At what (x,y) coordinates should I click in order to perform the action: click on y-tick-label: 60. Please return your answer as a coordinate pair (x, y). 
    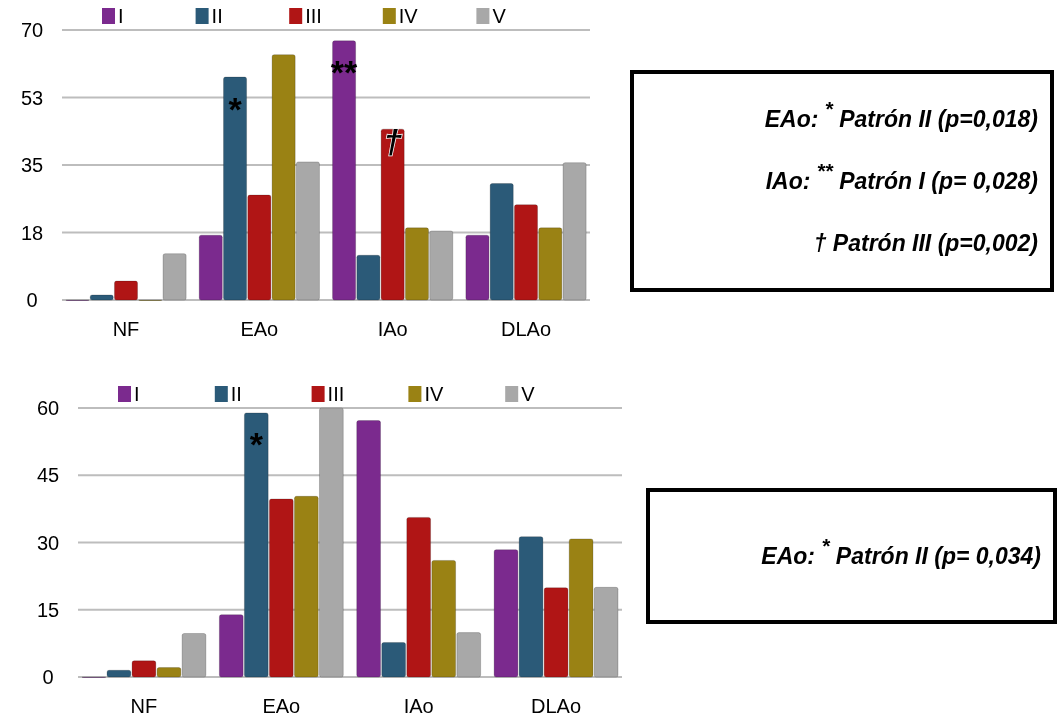
    Looking at the image, I should click on (48, 408).